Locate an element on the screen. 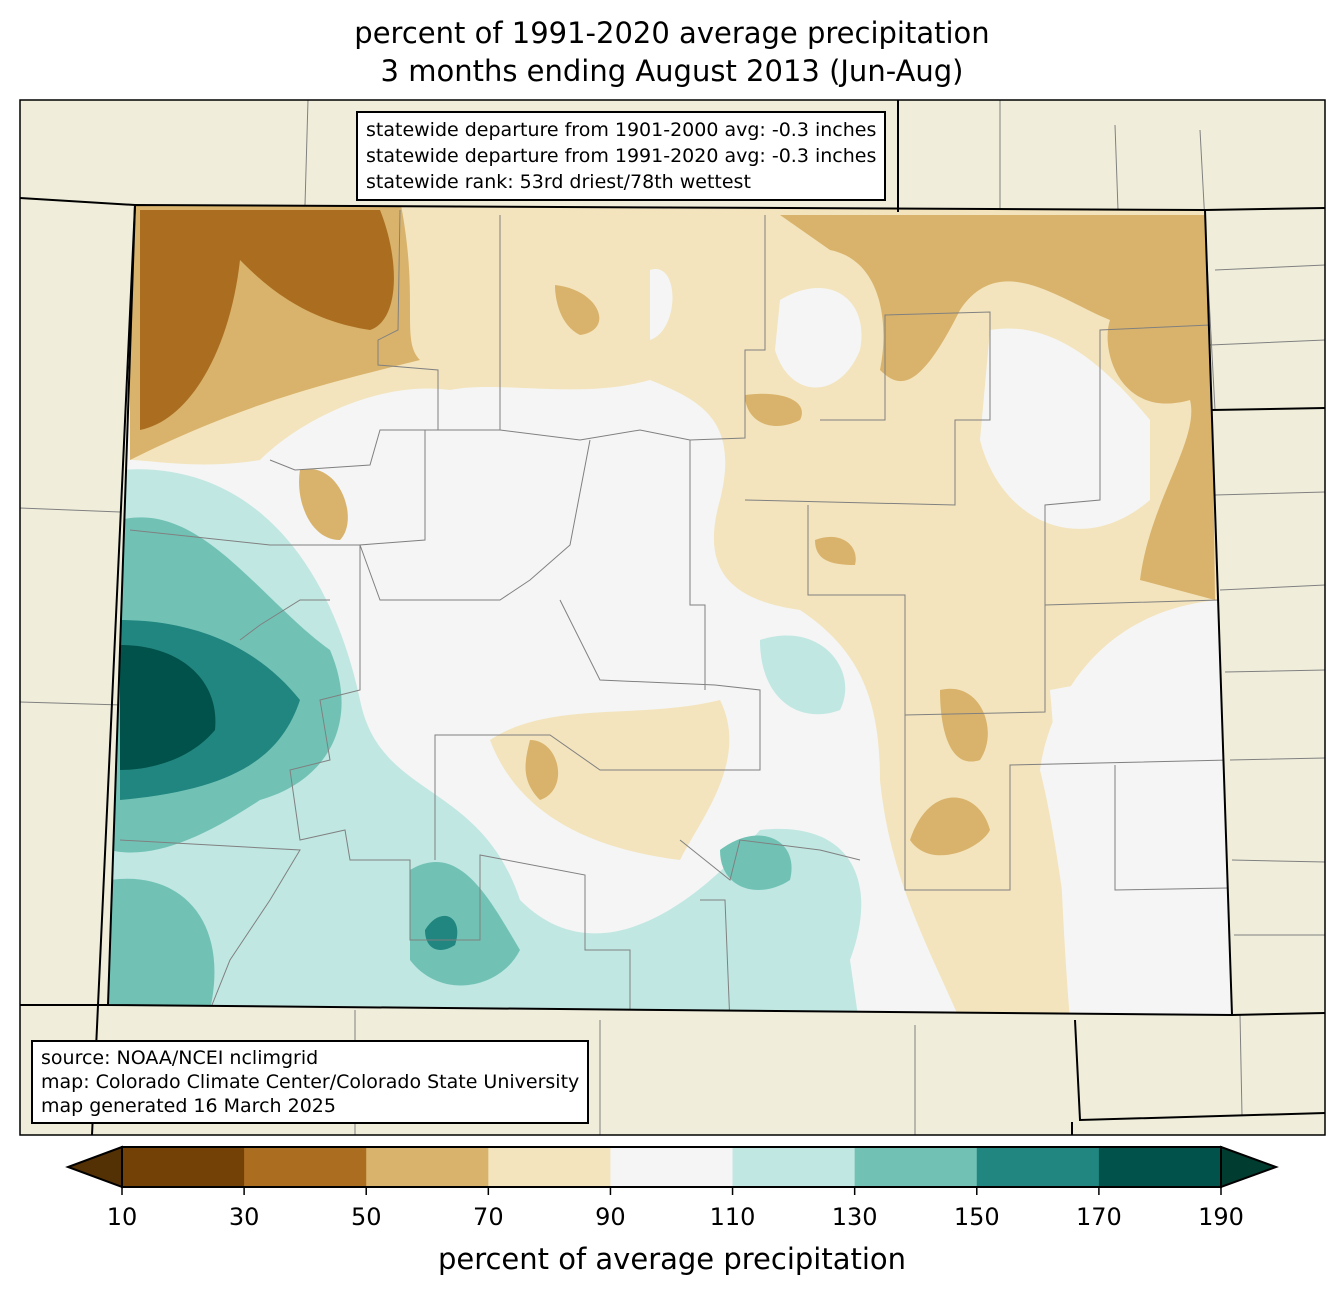 The width and height of the screenshot is (1344, 1299). colorbar-tick-label: 10 is located at coordinates (122, 1217).